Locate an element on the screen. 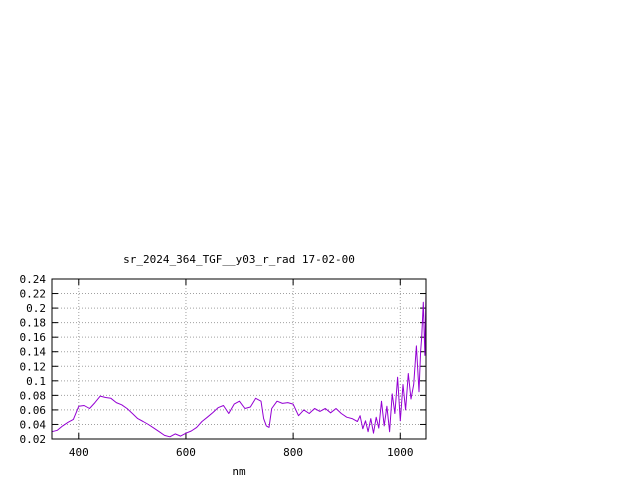  y-tick-label: 0.2 is located at coordinates (36, 308).